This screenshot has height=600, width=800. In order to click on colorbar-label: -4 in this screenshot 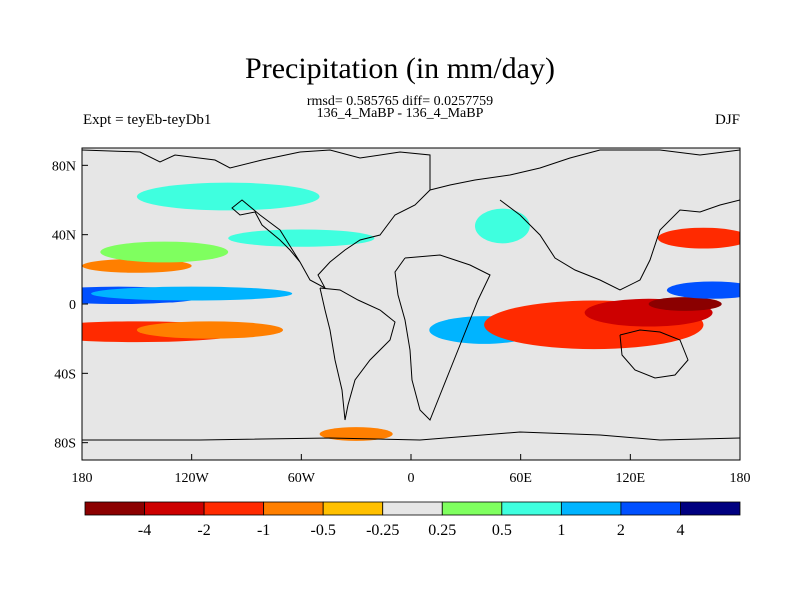, I will do `click(144, 530)`.